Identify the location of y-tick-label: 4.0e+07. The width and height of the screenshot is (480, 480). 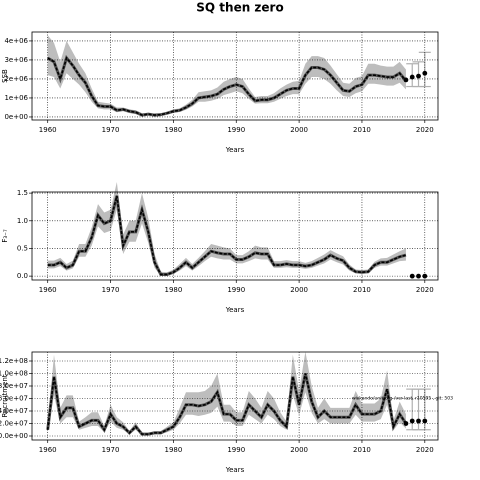
(14, 411).